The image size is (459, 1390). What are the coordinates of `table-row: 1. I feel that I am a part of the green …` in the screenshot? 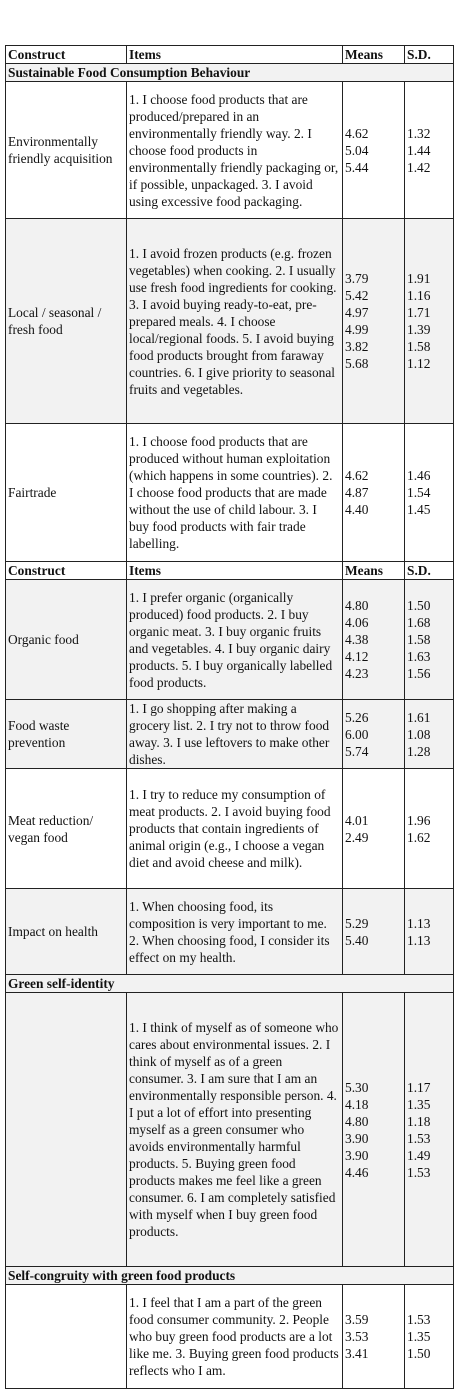 It's located at (229, 1336).